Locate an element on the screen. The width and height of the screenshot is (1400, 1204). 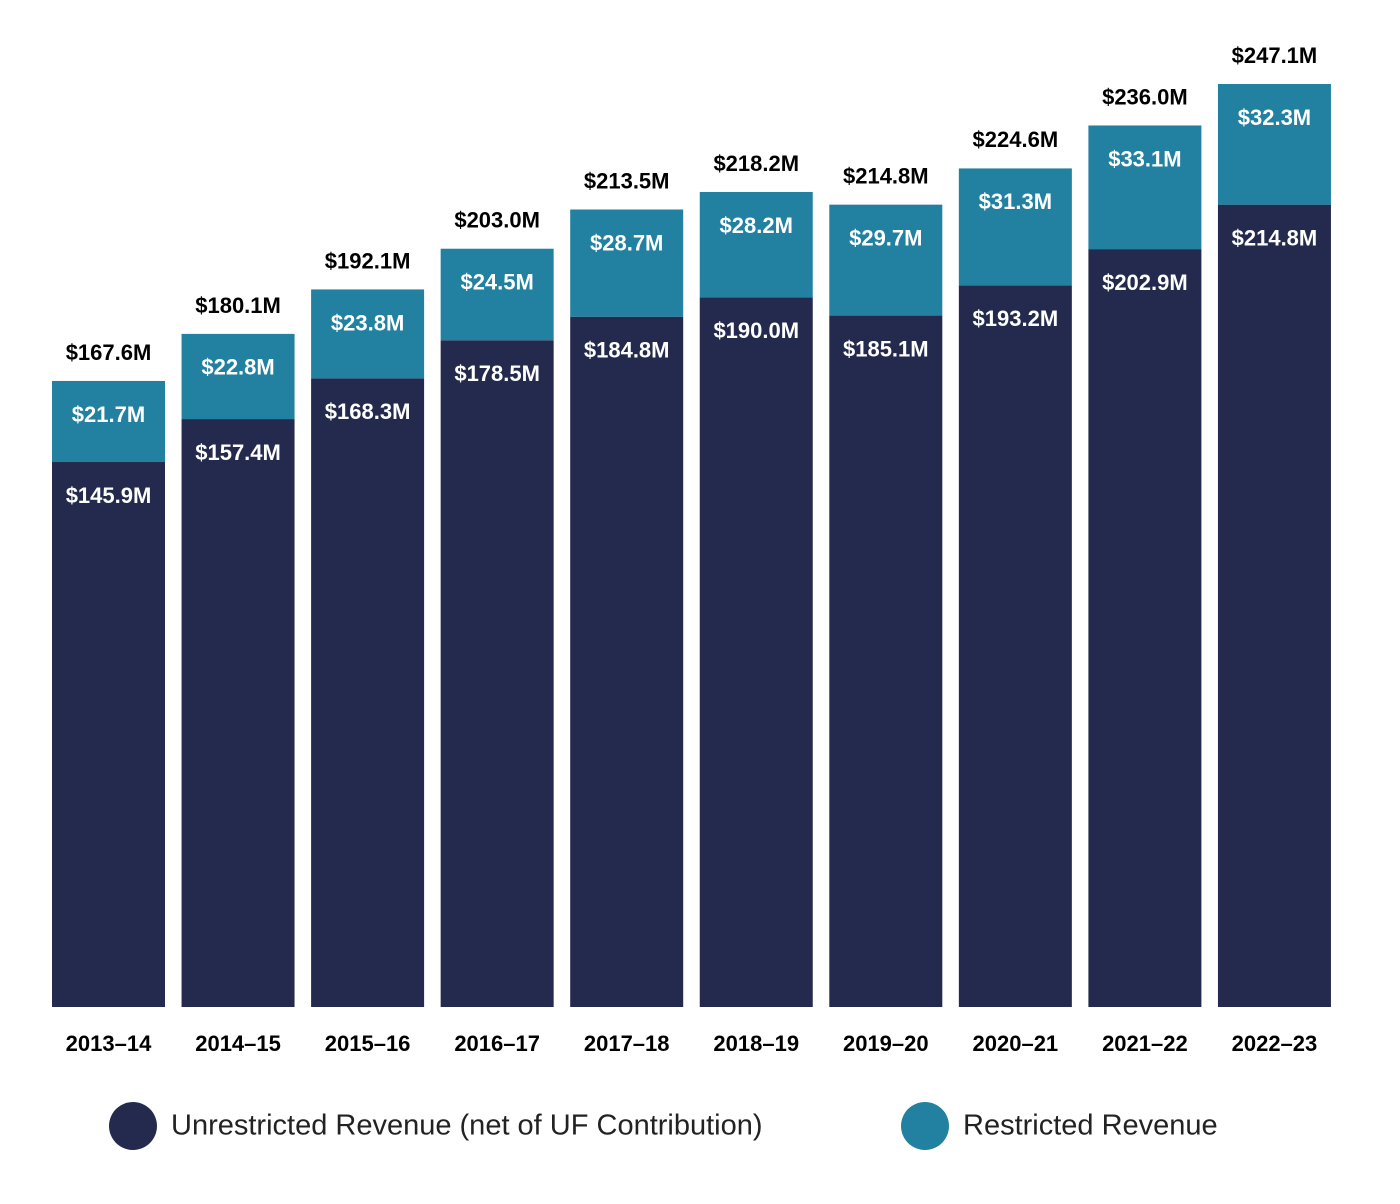
value-label: $145.9M is located at coordinates (109, 495).